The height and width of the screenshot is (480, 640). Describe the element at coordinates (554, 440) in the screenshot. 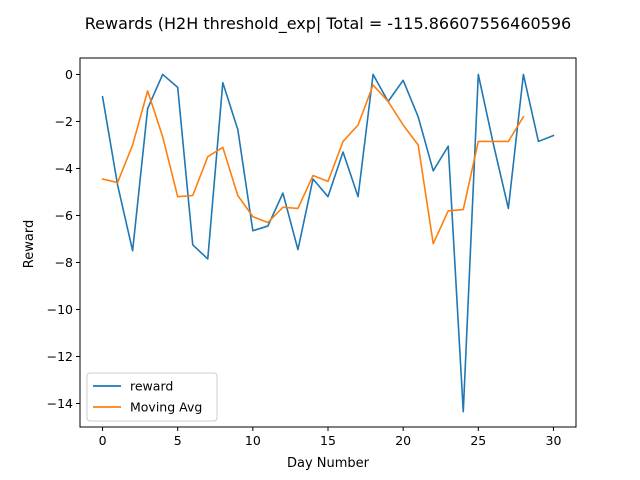

I see `x-tick-label: 30` at that location.